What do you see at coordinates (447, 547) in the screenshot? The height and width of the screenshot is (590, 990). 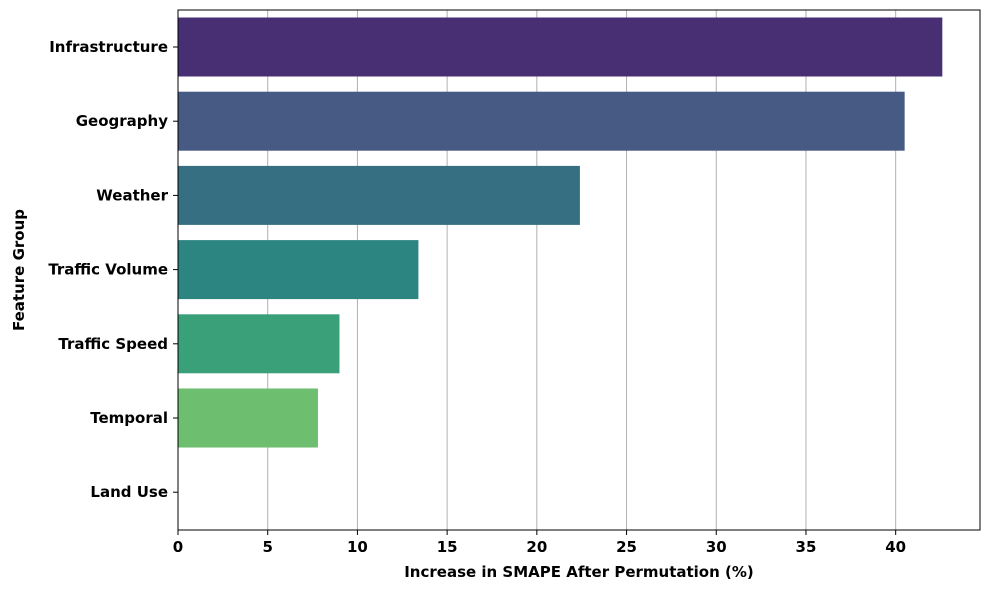 I see `x-tick-label: 15` at bounding box center [447, 547].